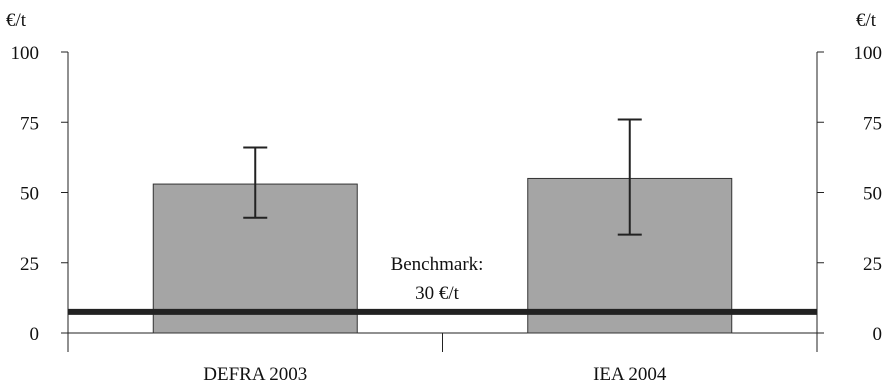  I want to click on x-category-label: DEFRA 2003, so click(255, 374).